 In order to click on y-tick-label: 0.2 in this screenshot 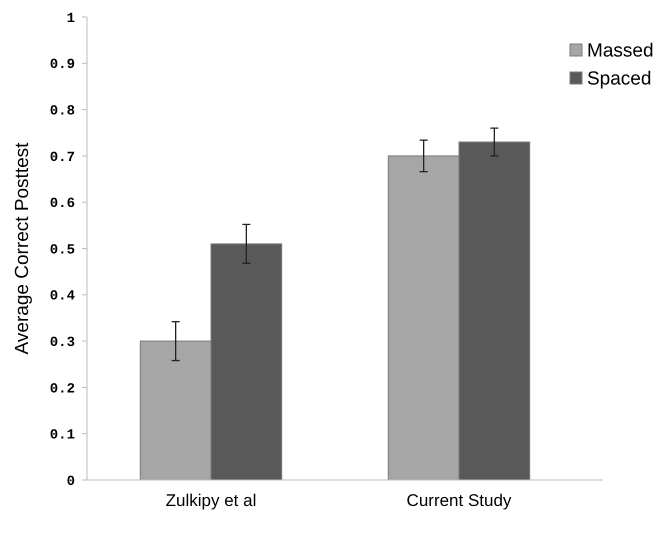, I will do `click(62, 389)`.